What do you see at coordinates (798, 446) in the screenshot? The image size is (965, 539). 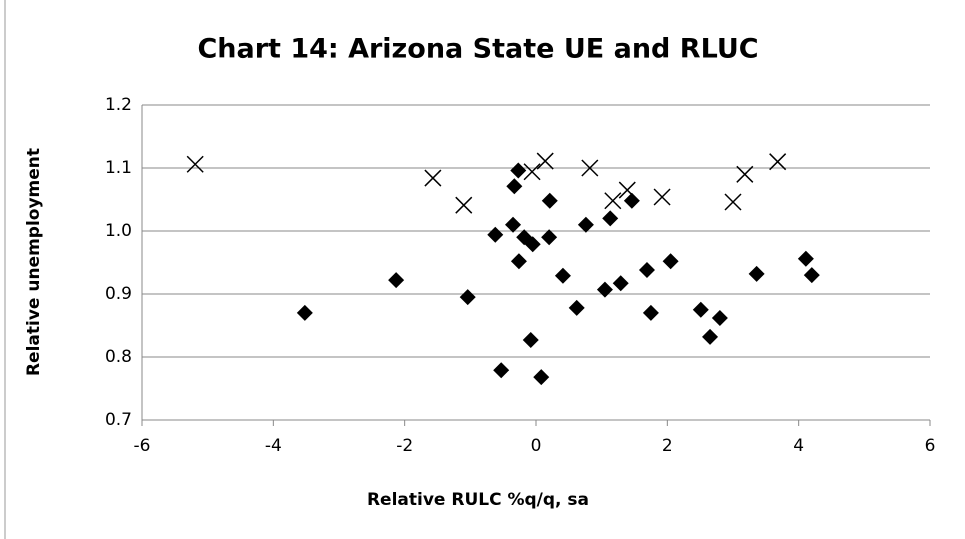 I see `x-tick-label: 4` at bounding box center [798, 446].